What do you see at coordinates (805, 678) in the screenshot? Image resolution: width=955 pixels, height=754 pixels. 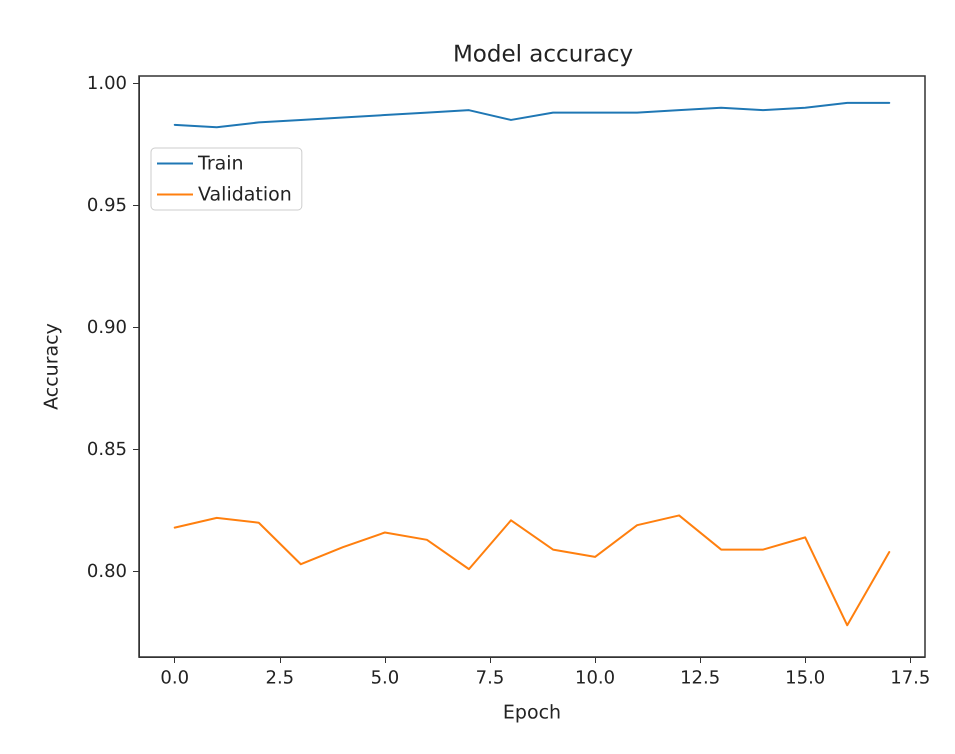 I see `x-tick-label: 15.0` at bounding box center [805, 678].